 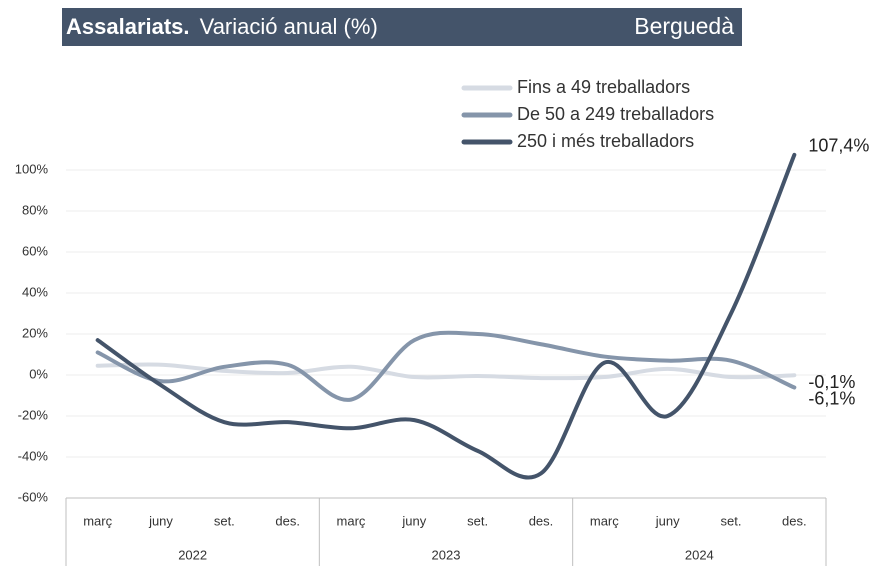 I want to click on end-label: 107,4%, so click(x=838, y=146).